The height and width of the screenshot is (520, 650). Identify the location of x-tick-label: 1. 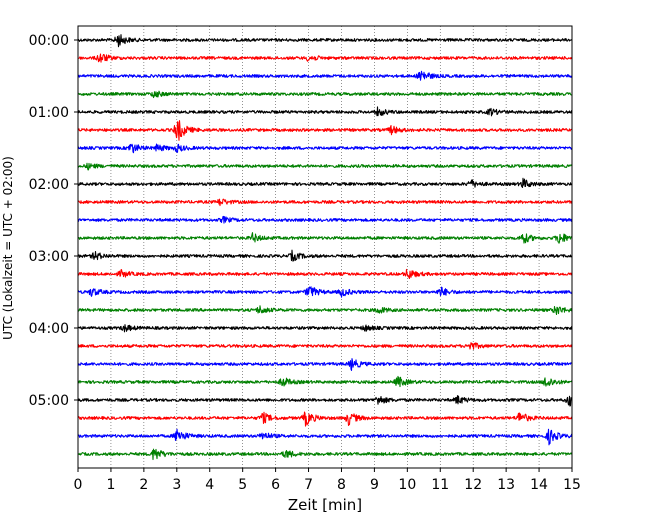
(110, 485).